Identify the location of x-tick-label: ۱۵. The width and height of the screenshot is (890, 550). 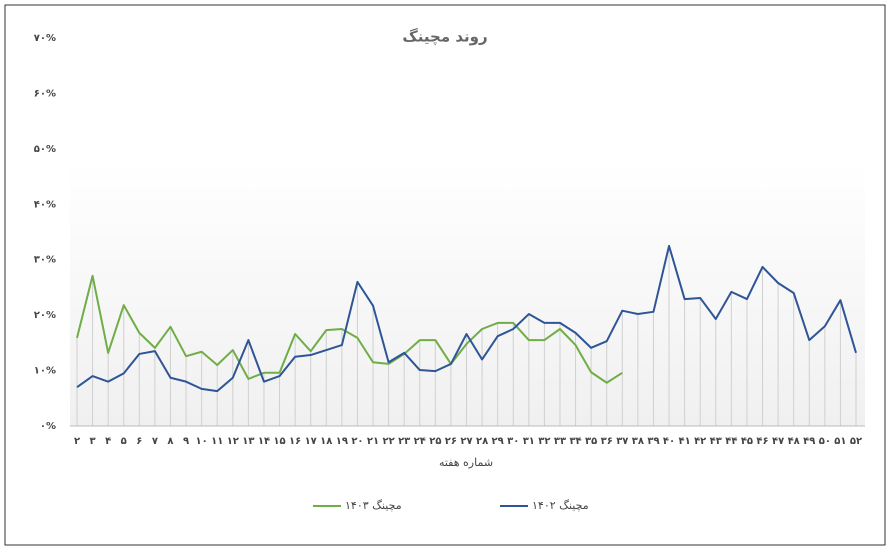
(279, 441).